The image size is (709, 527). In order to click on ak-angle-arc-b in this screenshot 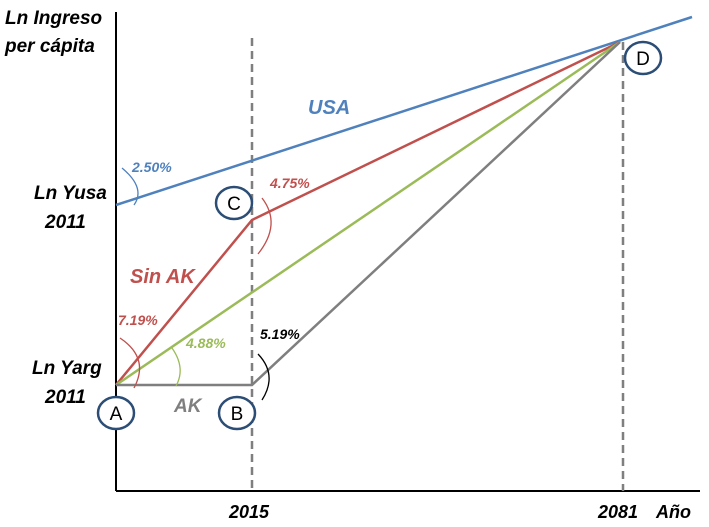, I will do `click(263, 377)`.